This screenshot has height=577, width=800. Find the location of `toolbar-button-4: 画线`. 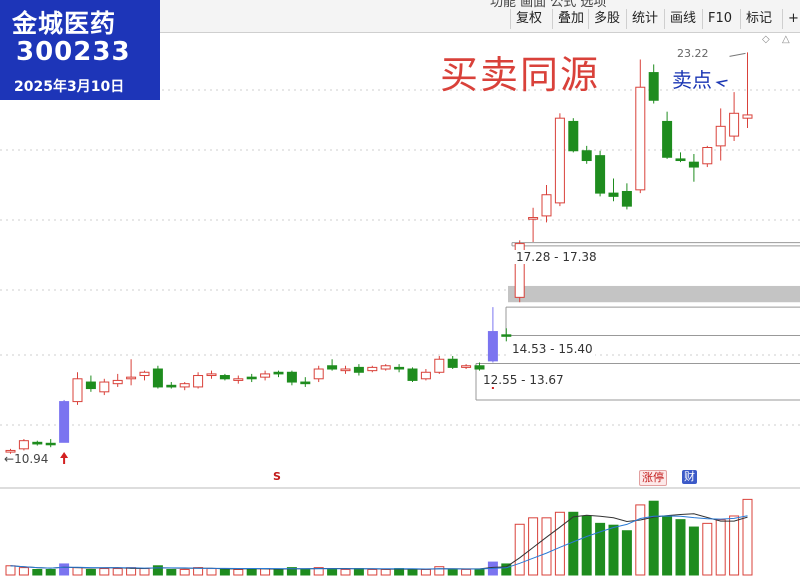

toolbar-button-4: 画线 is located at coordinates (682, 19).